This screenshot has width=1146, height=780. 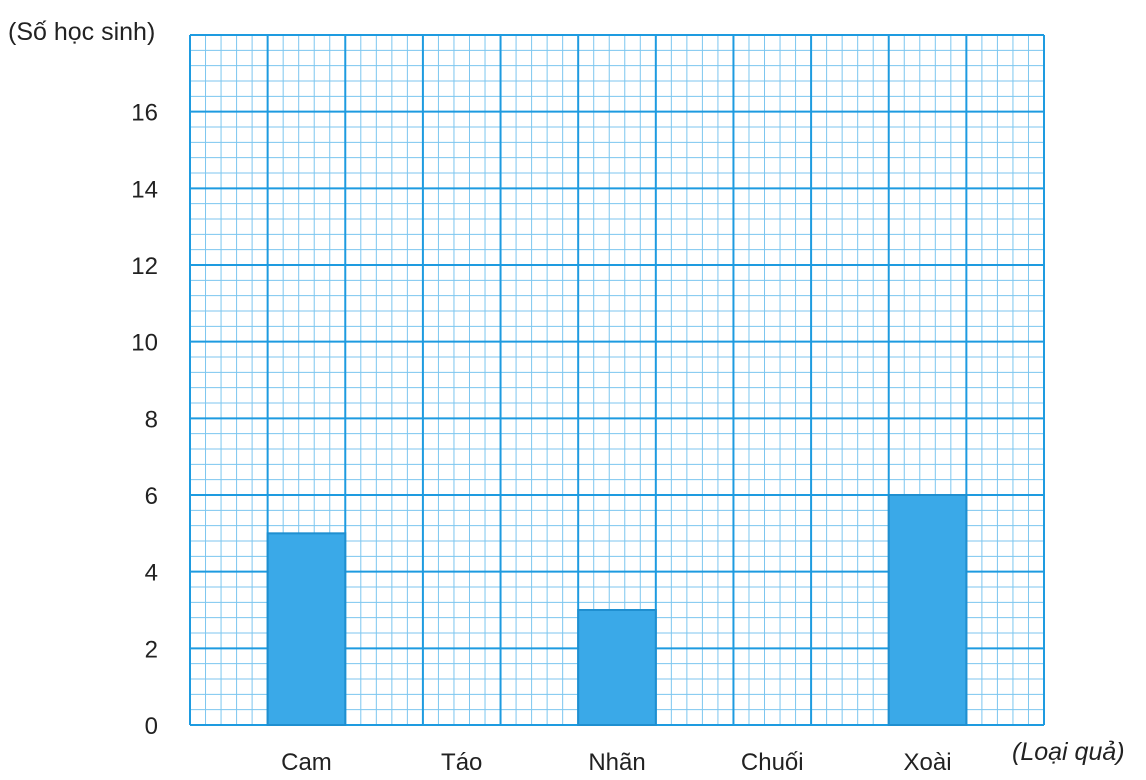 I want to click on y-axis-title: (Số học sinh), so click(x=82, y=32).